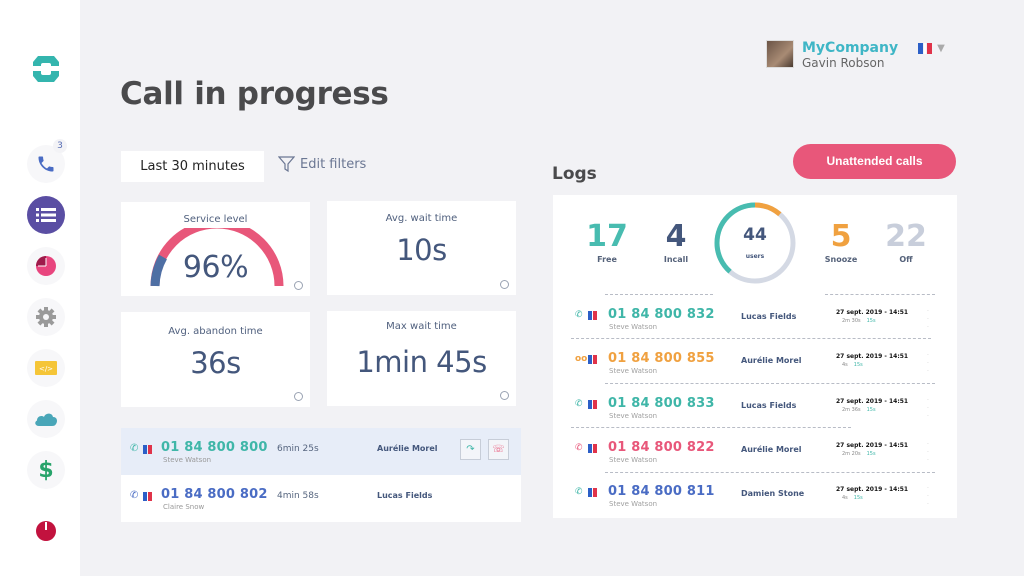  Describe the element at coordinates (906, 242) in the screenshot. I see `stat-off: 22 Off` at that location.